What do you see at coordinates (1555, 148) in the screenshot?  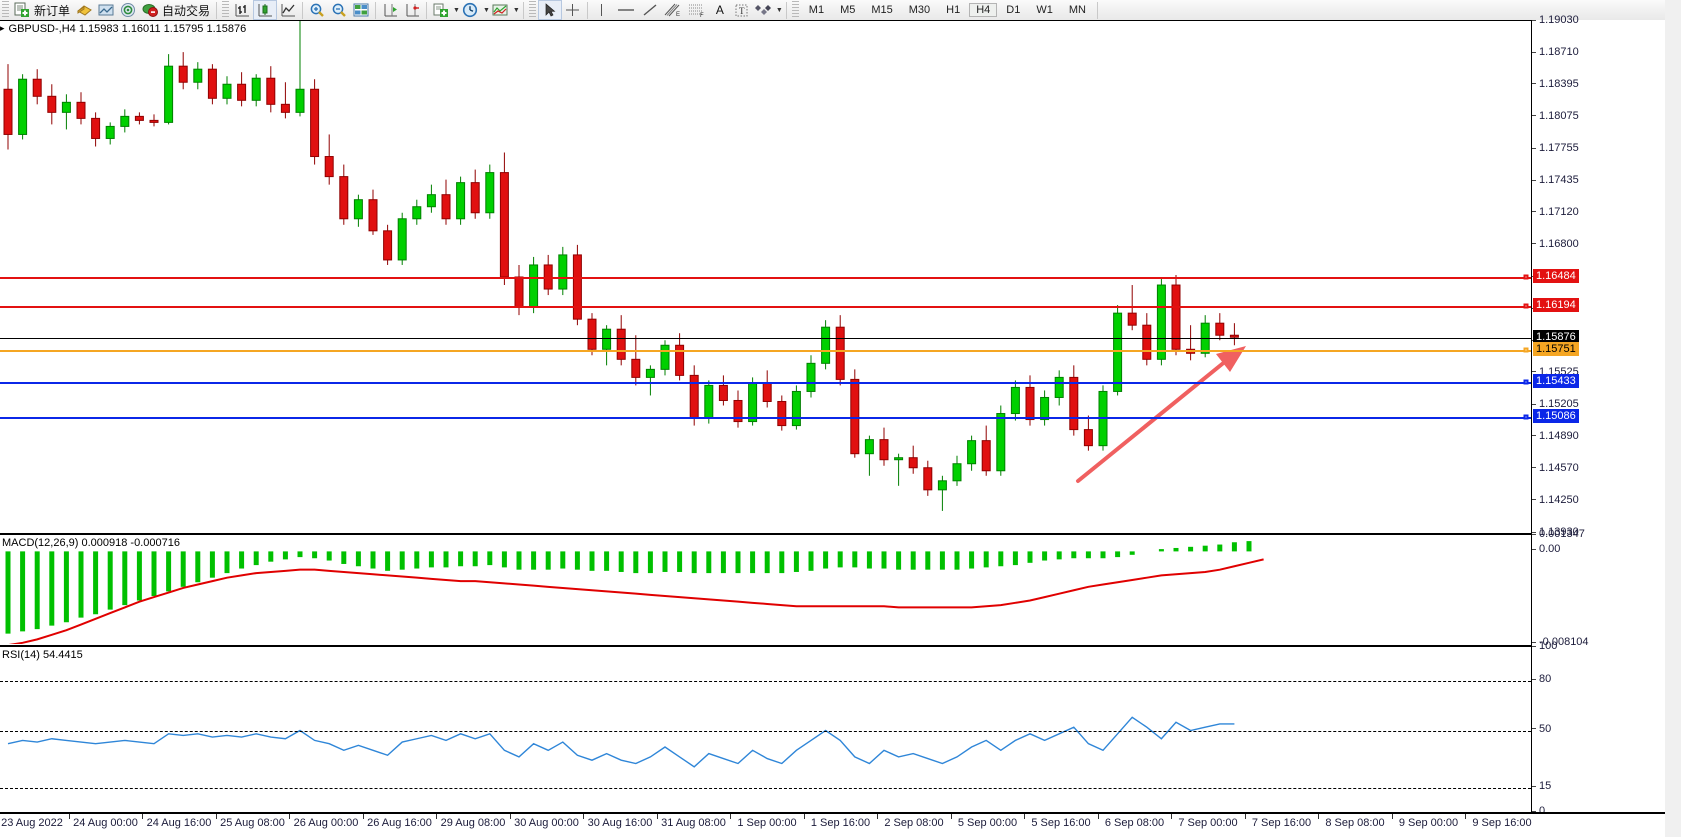 I see `price-tick: 1.17755` at bounding box center [1555, 148].